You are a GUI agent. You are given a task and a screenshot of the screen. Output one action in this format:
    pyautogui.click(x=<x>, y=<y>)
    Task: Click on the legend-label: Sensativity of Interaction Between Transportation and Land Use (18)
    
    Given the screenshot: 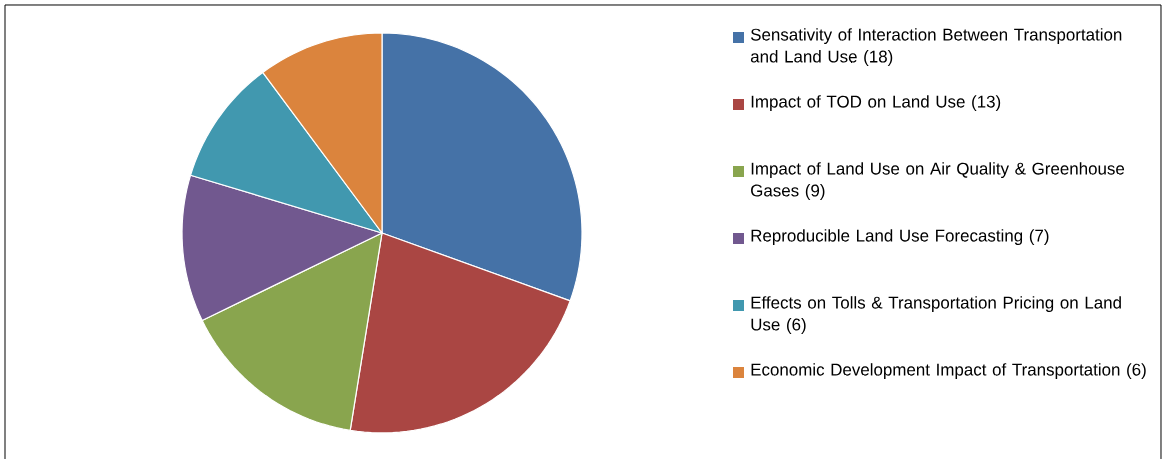 What is the action you would take?
    pyautogui.click(x=936, y=47)
    